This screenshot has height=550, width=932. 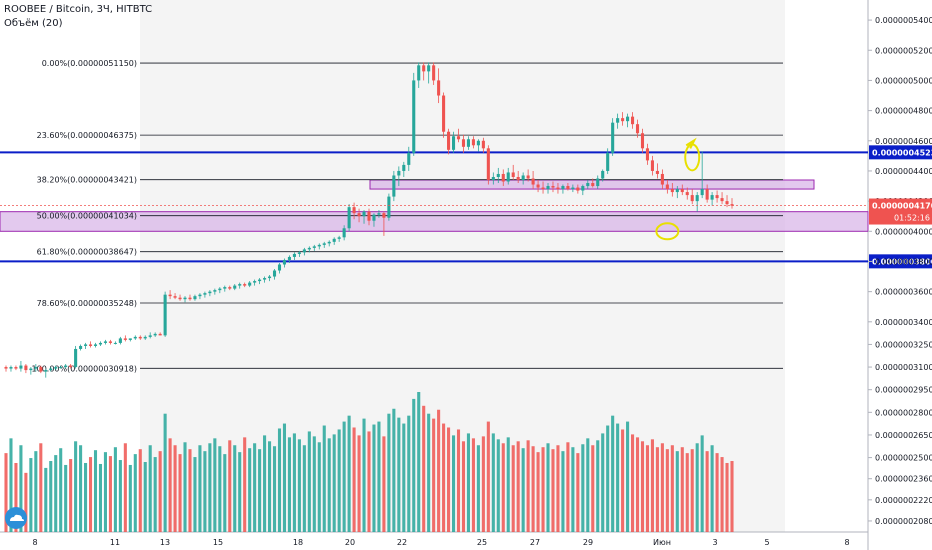 I want to click on time-axis-label: 11, so click(x=115, y=542).